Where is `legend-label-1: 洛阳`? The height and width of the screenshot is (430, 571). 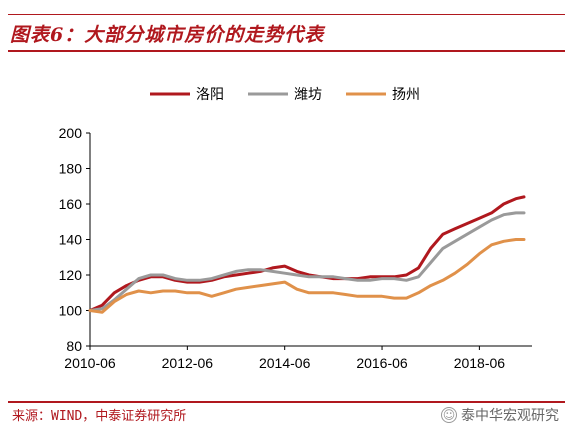 legend-label-1: 洛阳 is located at coordinates (210, 95).